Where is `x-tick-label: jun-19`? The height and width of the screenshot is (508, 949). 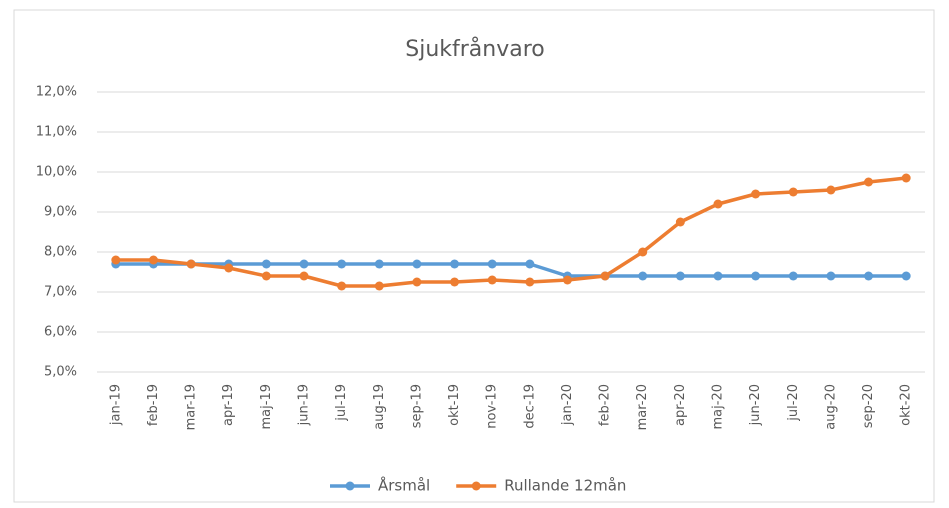
x-tick-label: jun-19 is located at coordinates (304, 405).